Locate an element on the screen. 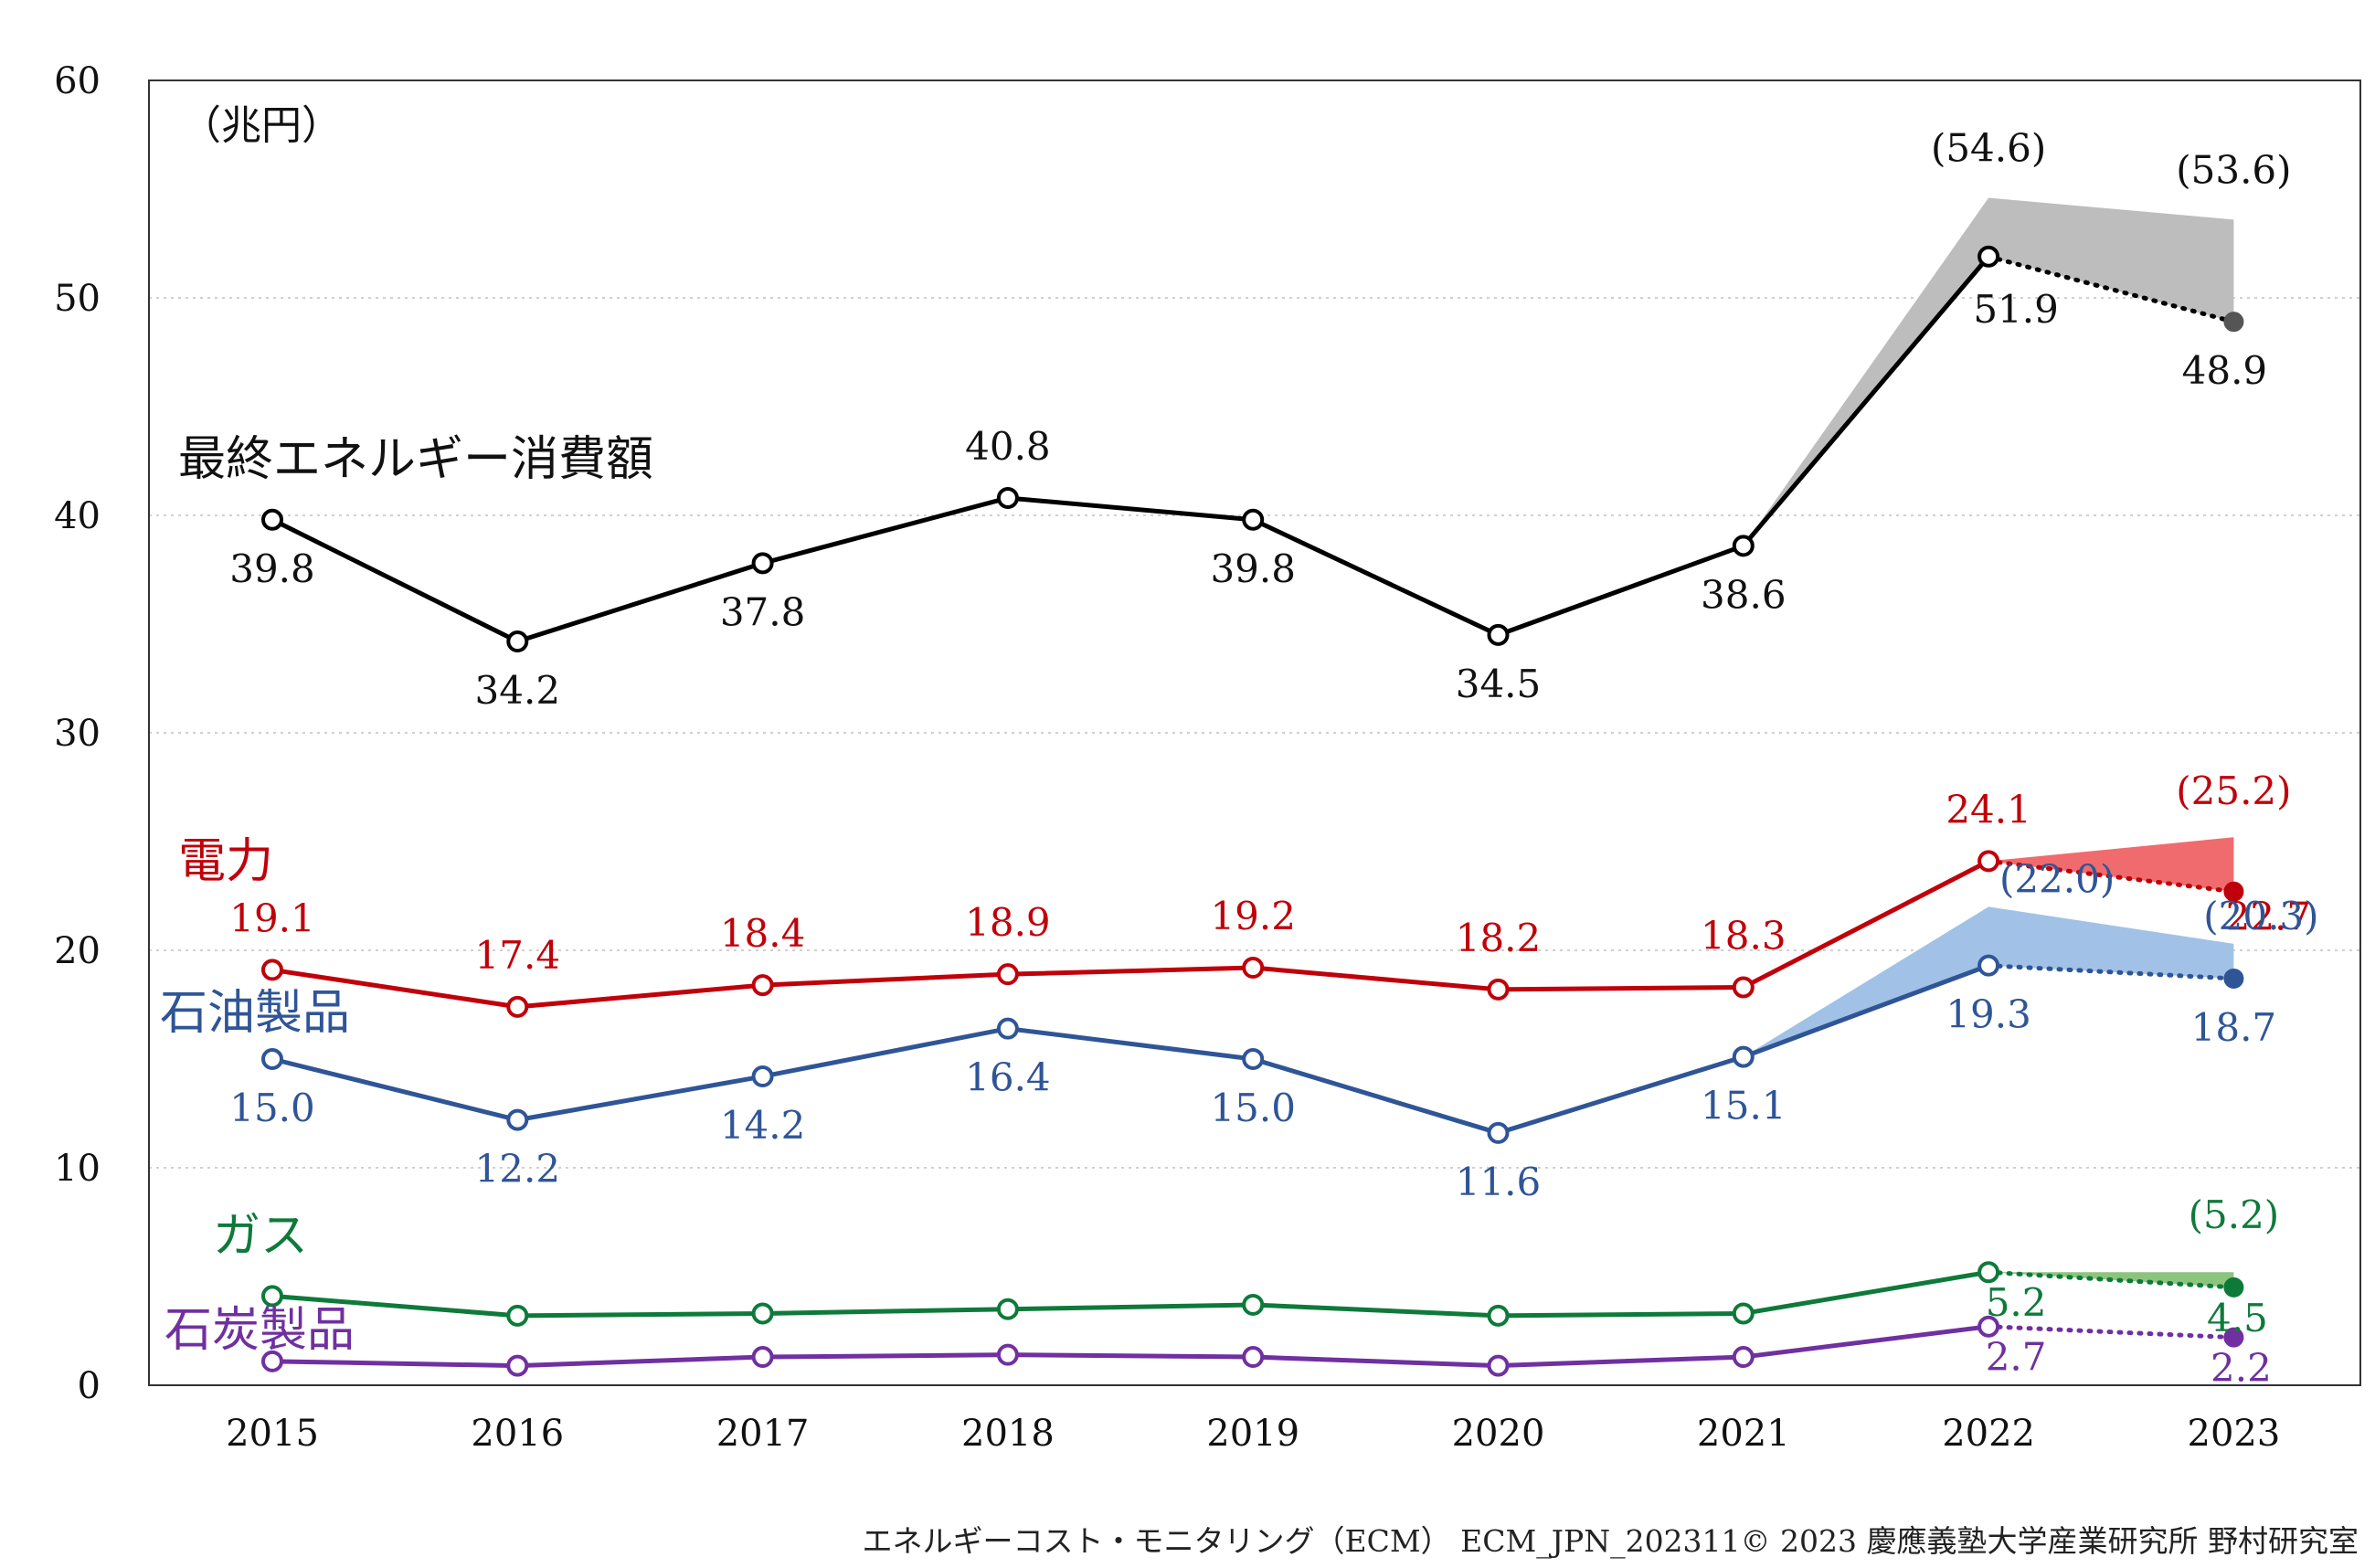 This screenshot has height=1568, width=2375. series-name: 石油製品 is located at coordinates (255, 1014).